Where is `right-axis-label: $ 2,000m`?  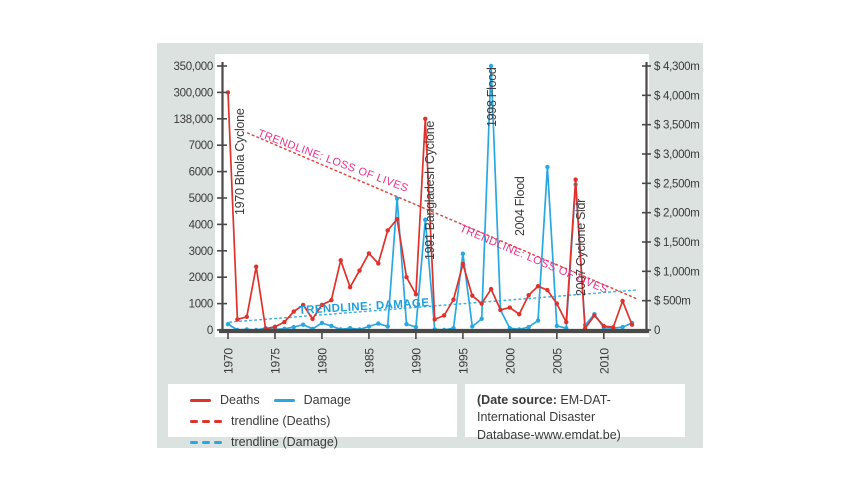 right-axis-label: $ 2,000m is located at coordinates (677, 214).